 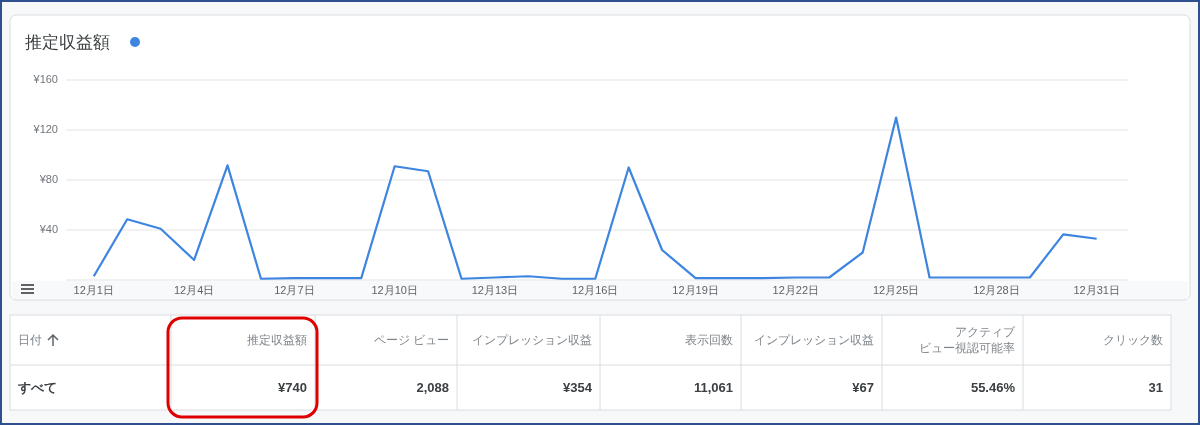 What do you see at coordinates (1133, 340) in the screenshot?
I see `category-label: クリック数` at bounding box center [1133, 340].